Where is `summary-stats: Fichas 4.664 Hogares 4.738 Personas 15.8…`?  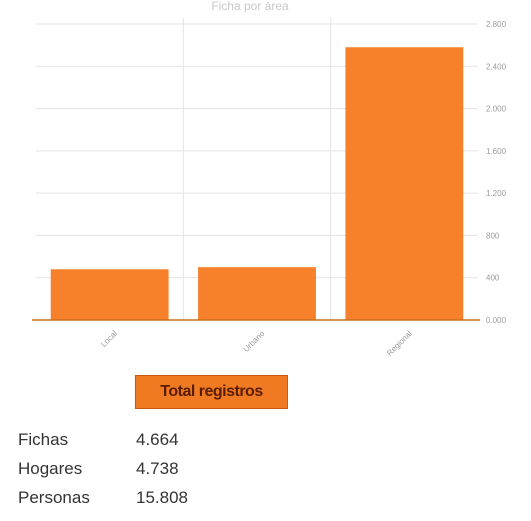
summary-stats: Fichas 4.664 Hogares 4.738 Personas 15.8… is located at coordinates (117, 468).